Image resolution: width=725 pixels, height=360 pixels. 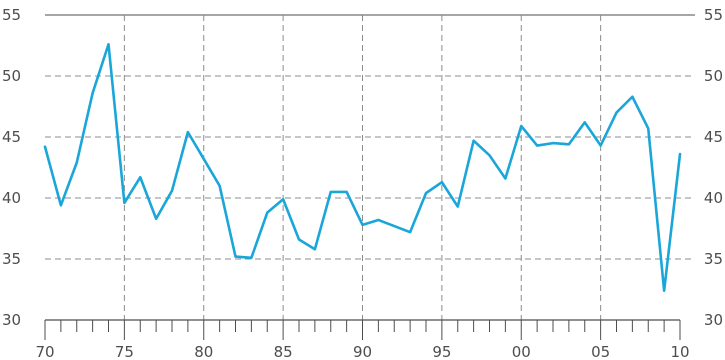 What do you see at coordinates (11, 167) in the screenshot?
I see `y-axis-left: 30 35 40 45 50 55` at bounding box center [11, 167].